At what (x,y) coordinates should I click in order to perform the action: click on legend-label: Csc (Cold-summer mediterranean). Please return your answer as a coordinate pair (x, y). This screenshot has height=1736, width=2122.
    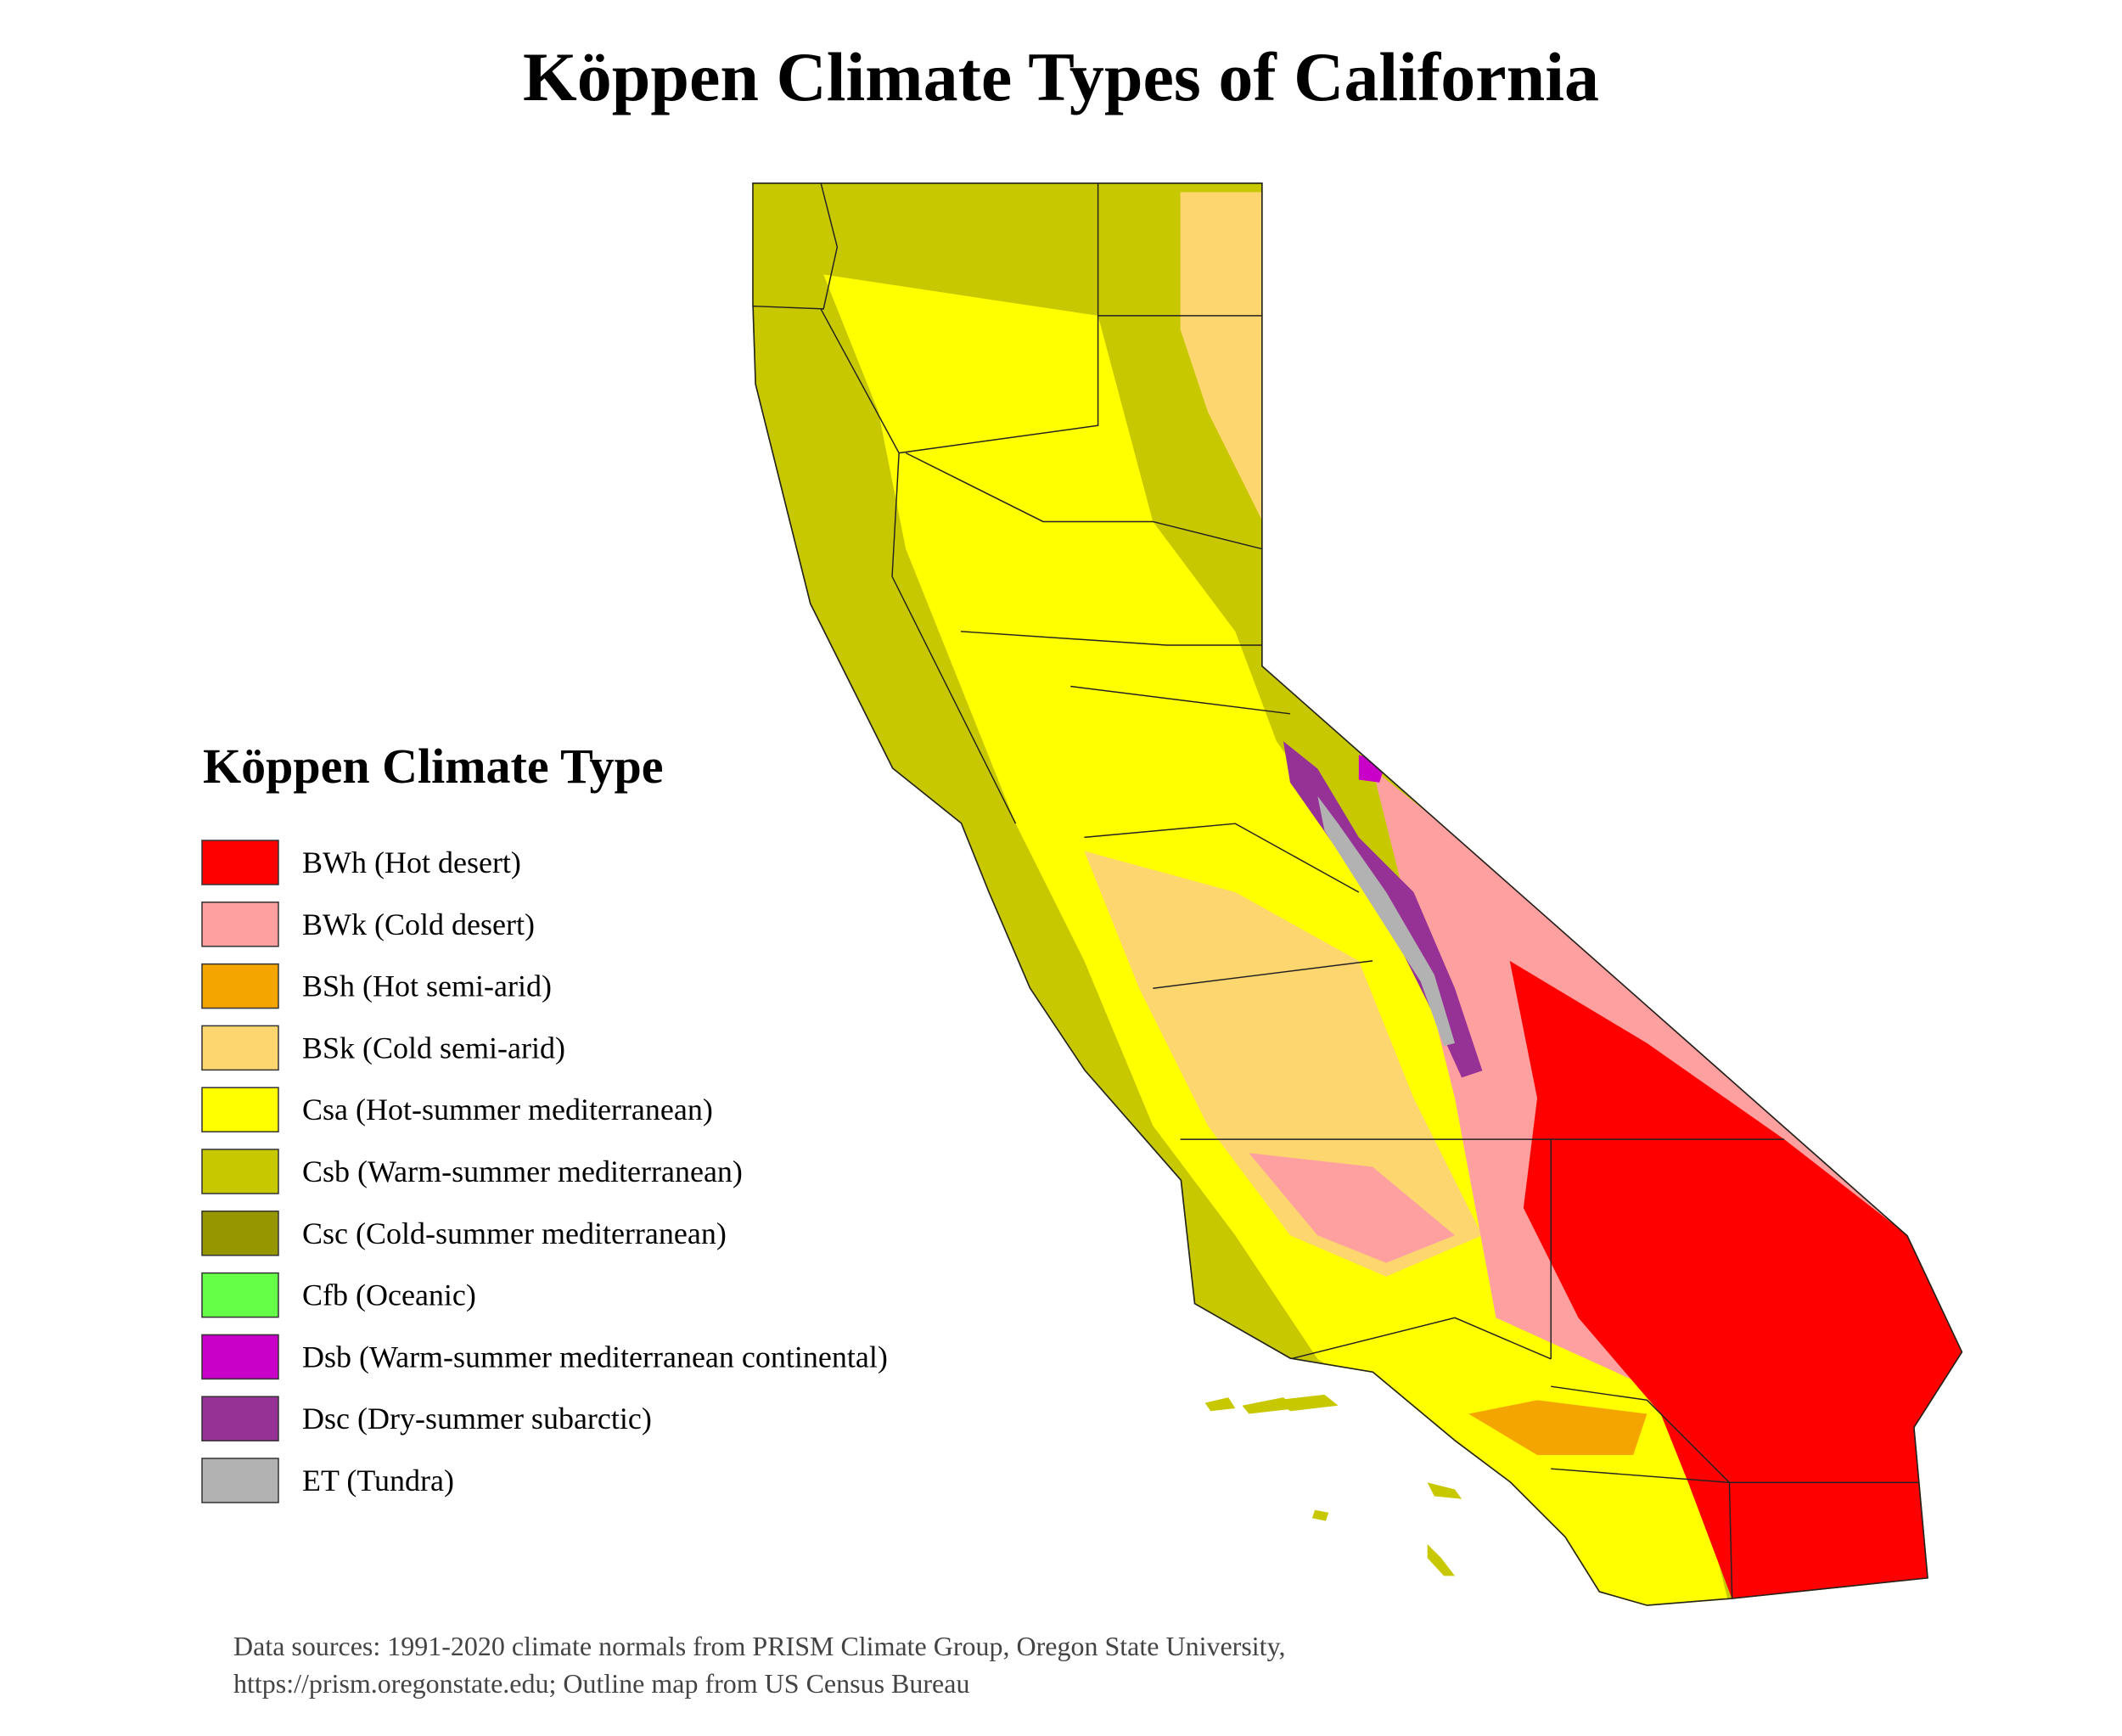
    Looking at the image, I should click on (514, 1233).